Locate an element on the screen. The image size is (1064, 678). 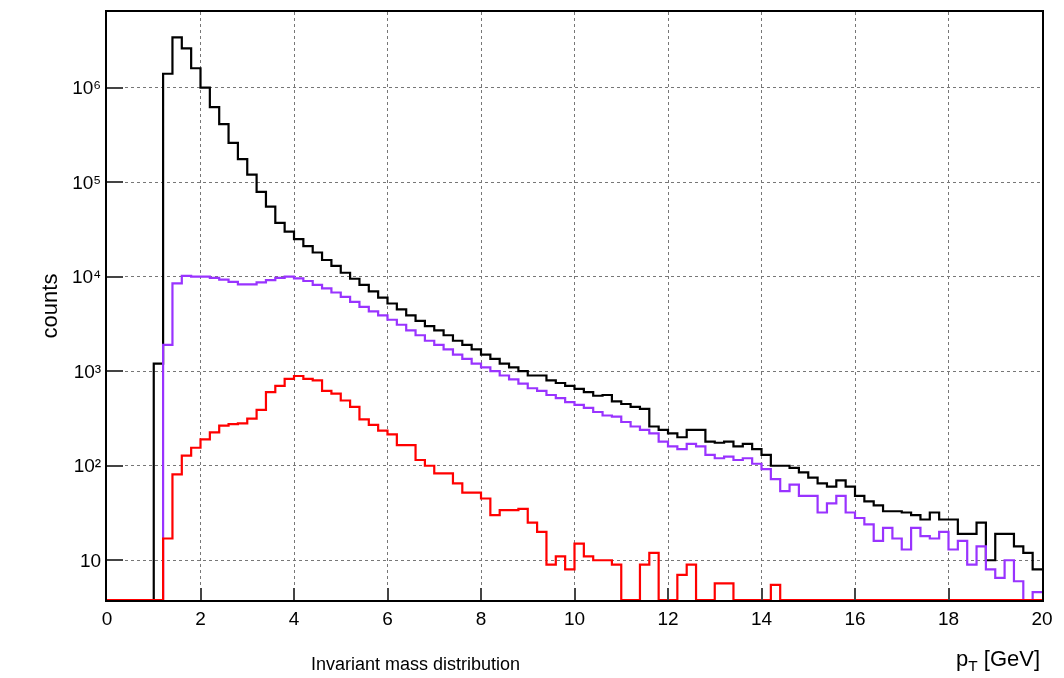
x-tick-label: 2 is located at coordinates (200, 618).